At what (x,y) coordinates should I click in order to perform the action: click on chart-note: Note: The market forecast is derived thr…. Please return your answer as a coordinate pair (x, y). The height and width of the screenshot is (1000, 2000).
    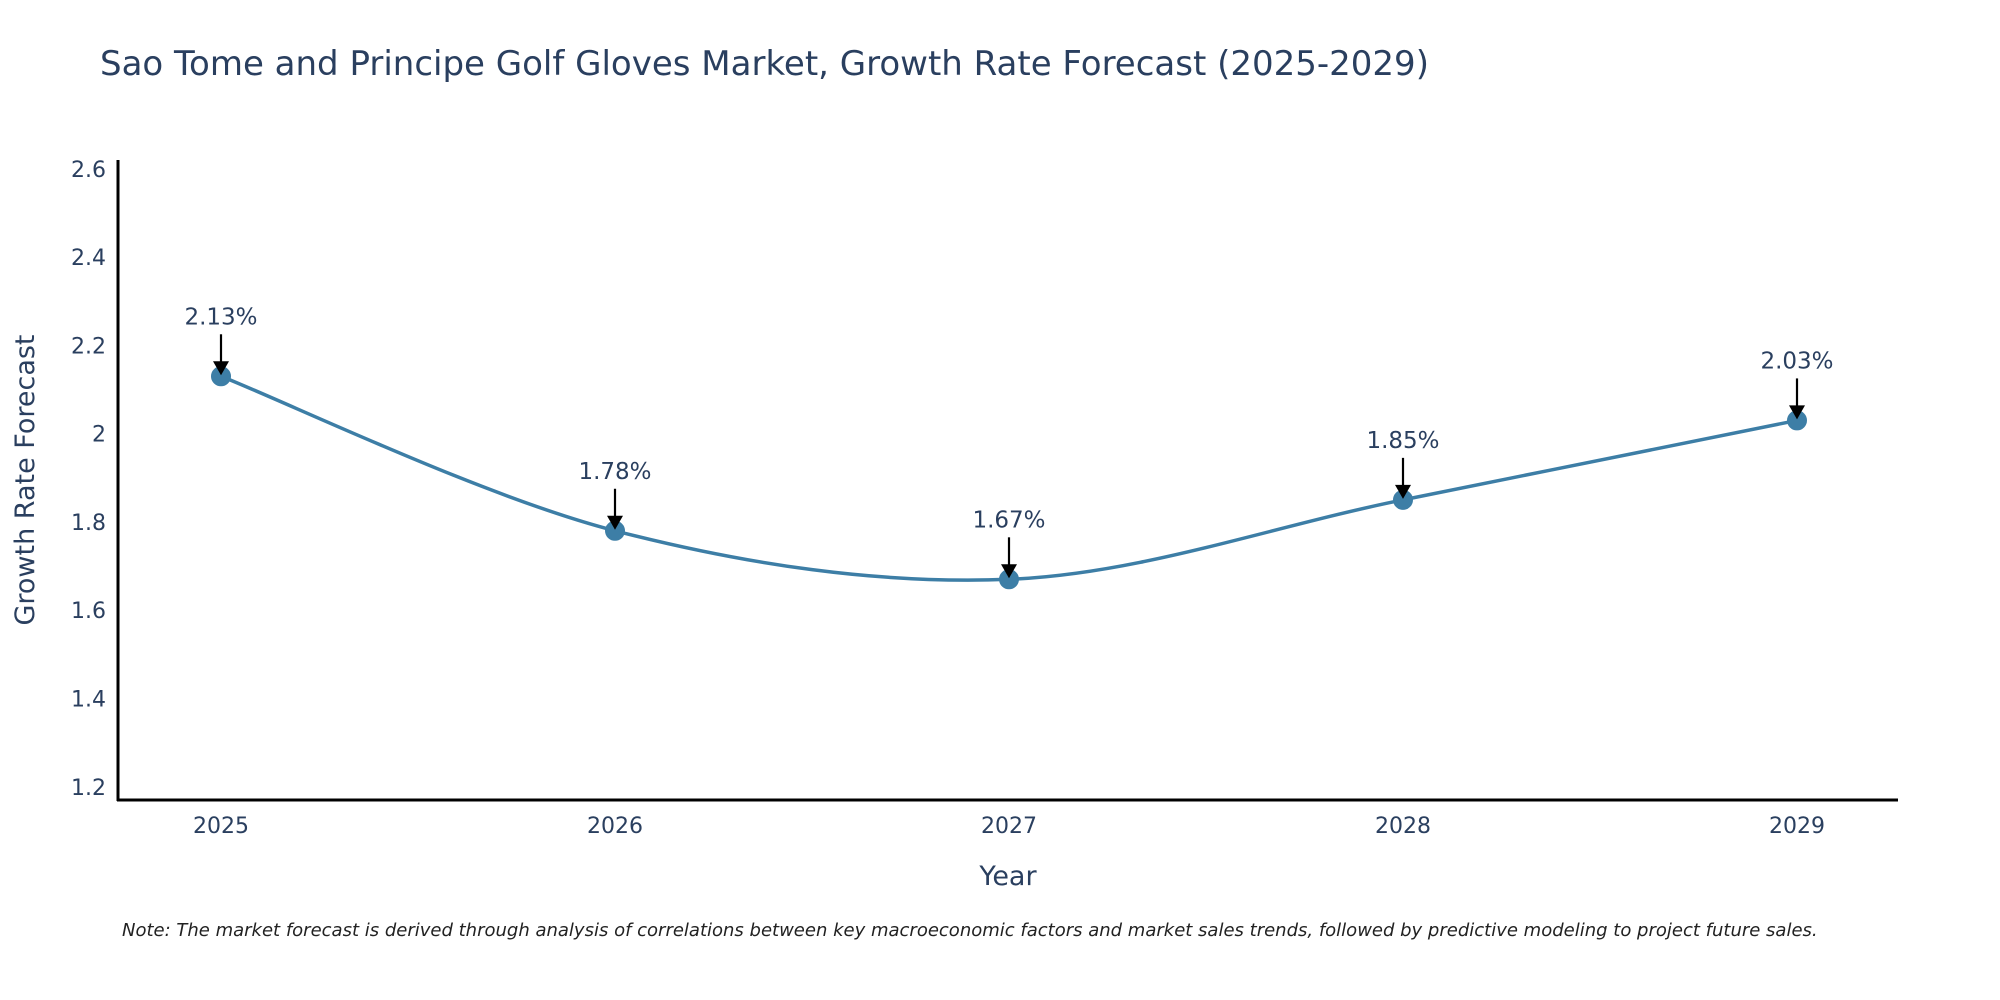
    Looking at the image, I should click on (970, 930).